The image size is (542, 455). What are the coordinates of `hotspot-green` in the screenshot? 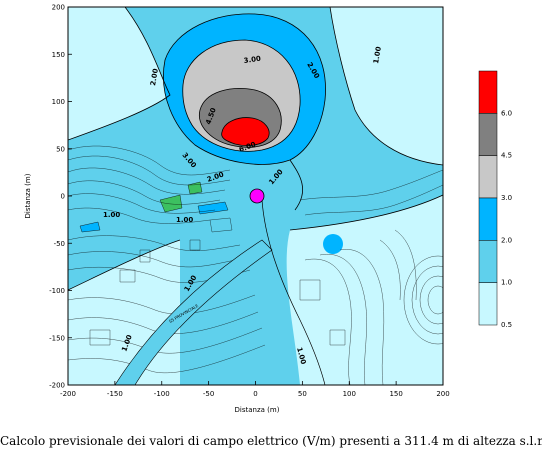 It's located at (171, 203).